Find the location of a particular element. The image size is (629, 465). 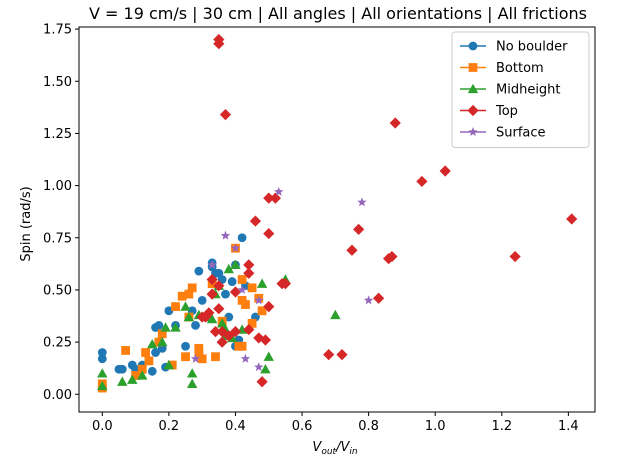

y-tick-label: 0.25 is located at coordinates (57, 343).